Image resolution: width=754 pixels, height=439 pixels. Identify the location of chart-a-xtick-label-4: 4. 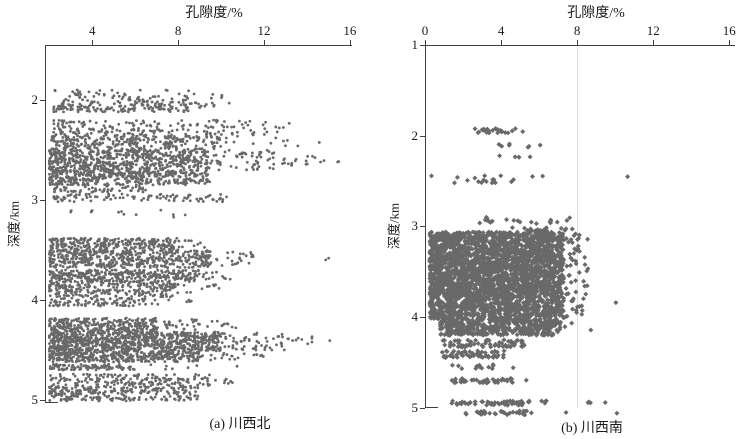
(92, 30).